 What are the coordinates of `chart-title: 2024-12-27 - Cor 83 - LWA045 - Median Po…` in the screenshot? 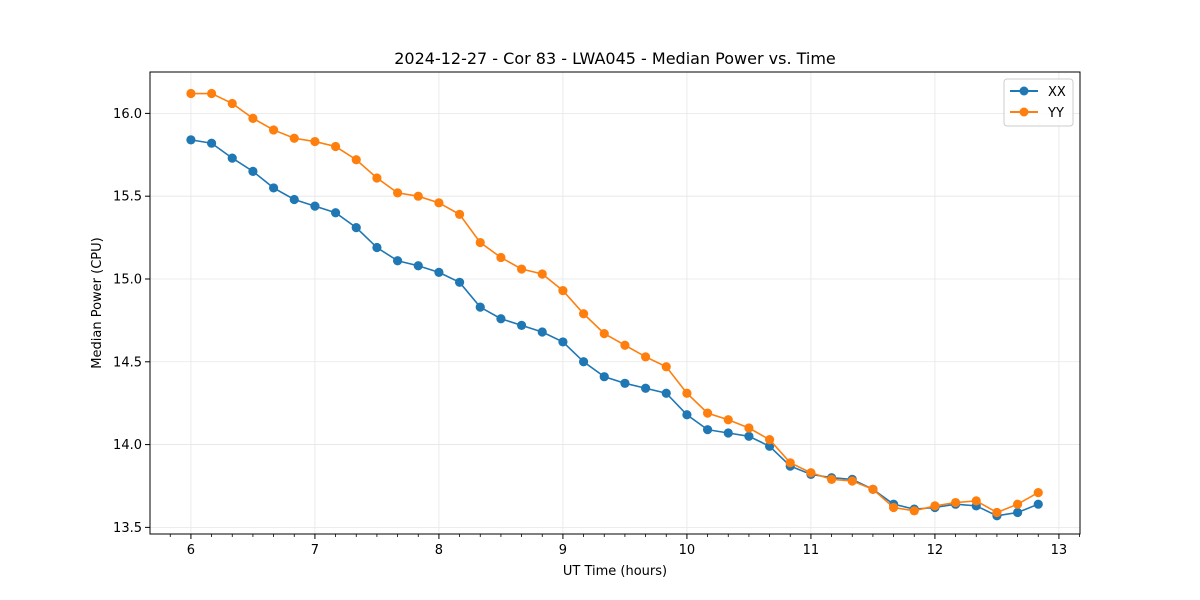 It's located at (615, 58).